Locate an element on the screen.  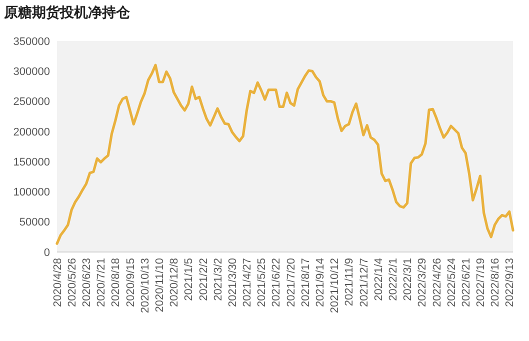
x-tick-label: 2021/12/7 is located at coordinates (364, 282).